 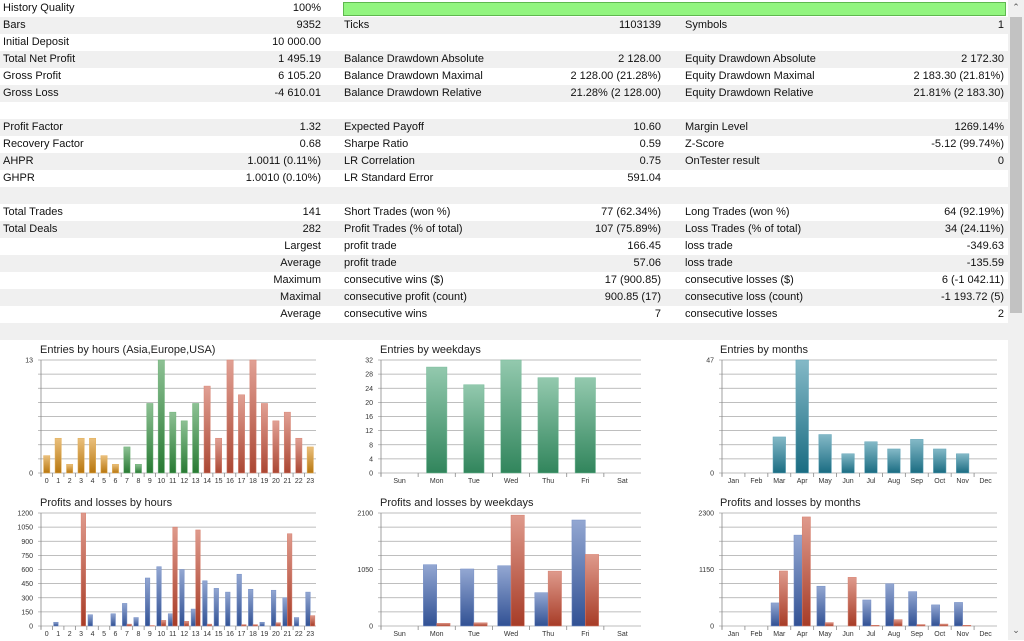 What do you see at coordinates (14, 25) in the screenshot?
I see `stat-label-col1: Bars` at bounding box center [14, 25].